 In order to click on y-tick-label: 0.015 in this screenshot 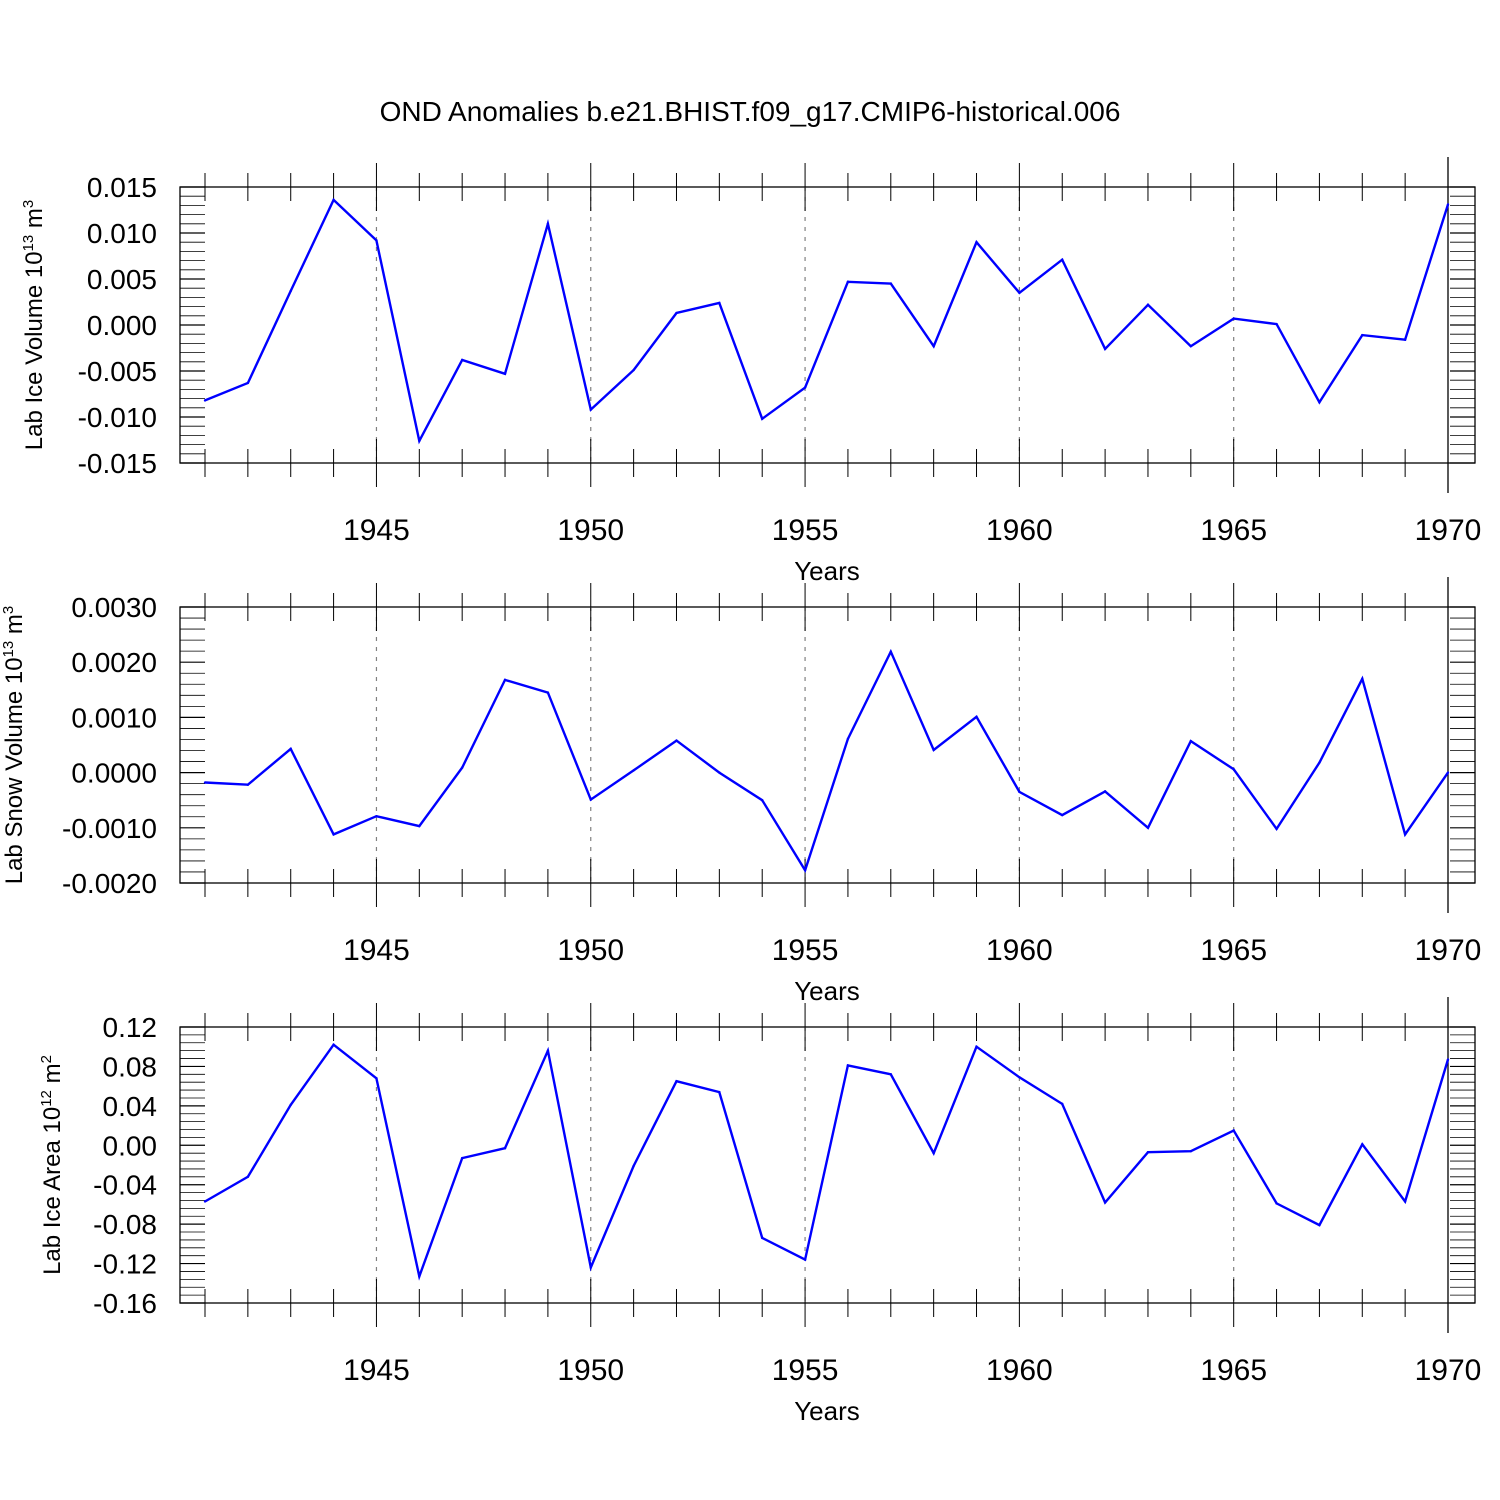, I will do `click(122, 187)`.